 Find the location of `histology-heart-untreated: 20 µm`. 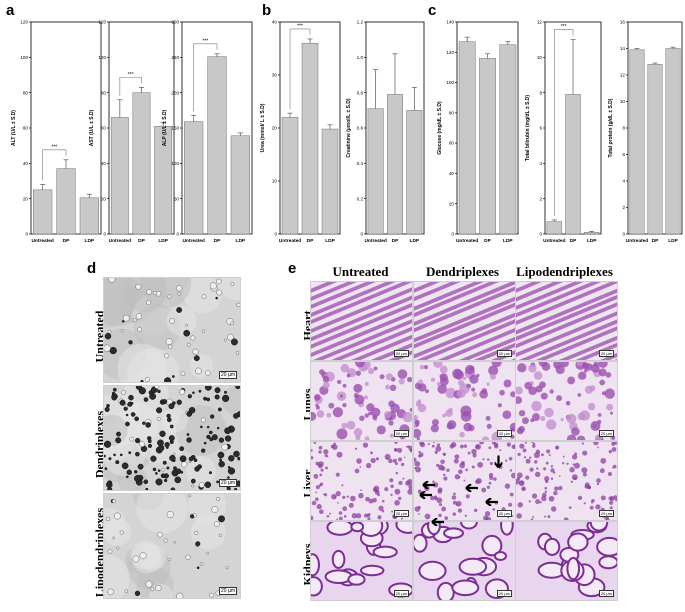

histology-heart-untreated: 20 µm is located at coordinates (361, 321).